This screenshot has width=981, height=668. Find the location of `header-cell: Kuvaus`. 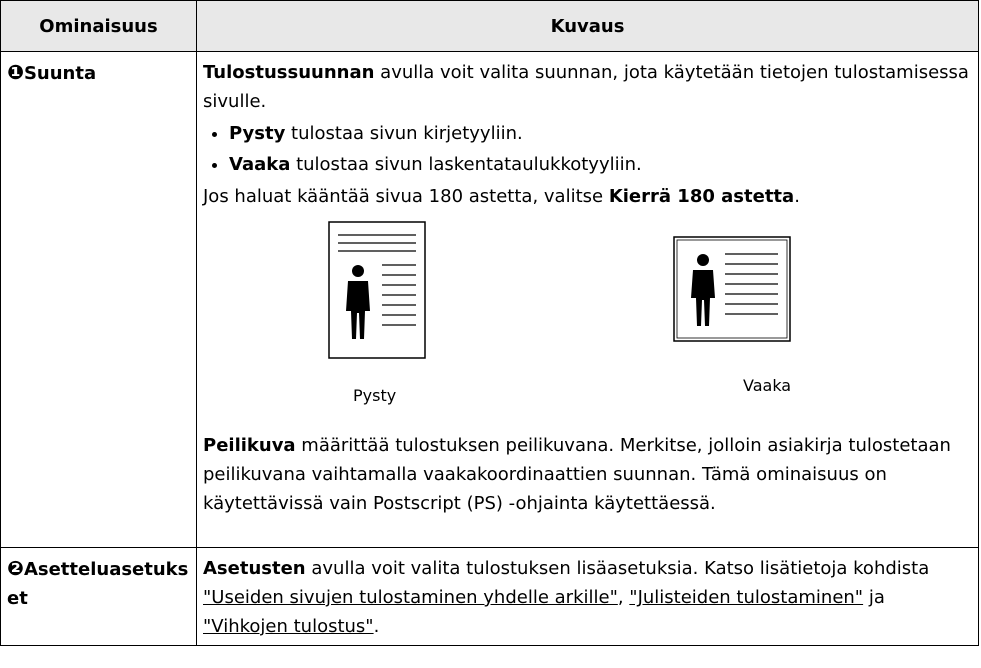

header-cell: Kuvaus is located at coordinates (587, 26).